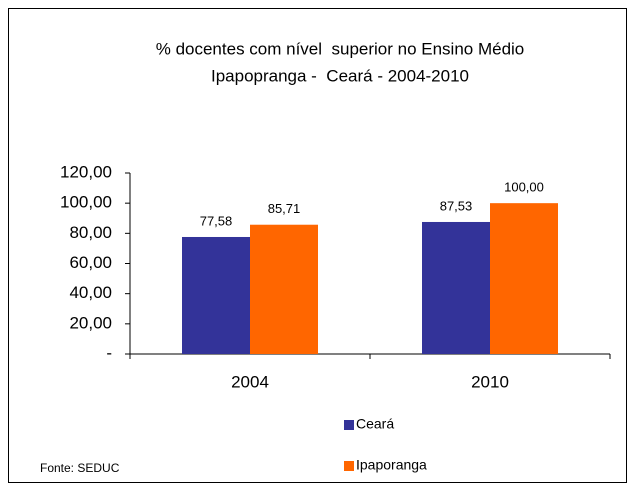 The height and width of the screenshot is (490, 635). What do you see at coordinates (524, 187) in the screenshot?
I see `data-label: 100,00` at bounding box center [524, 187].